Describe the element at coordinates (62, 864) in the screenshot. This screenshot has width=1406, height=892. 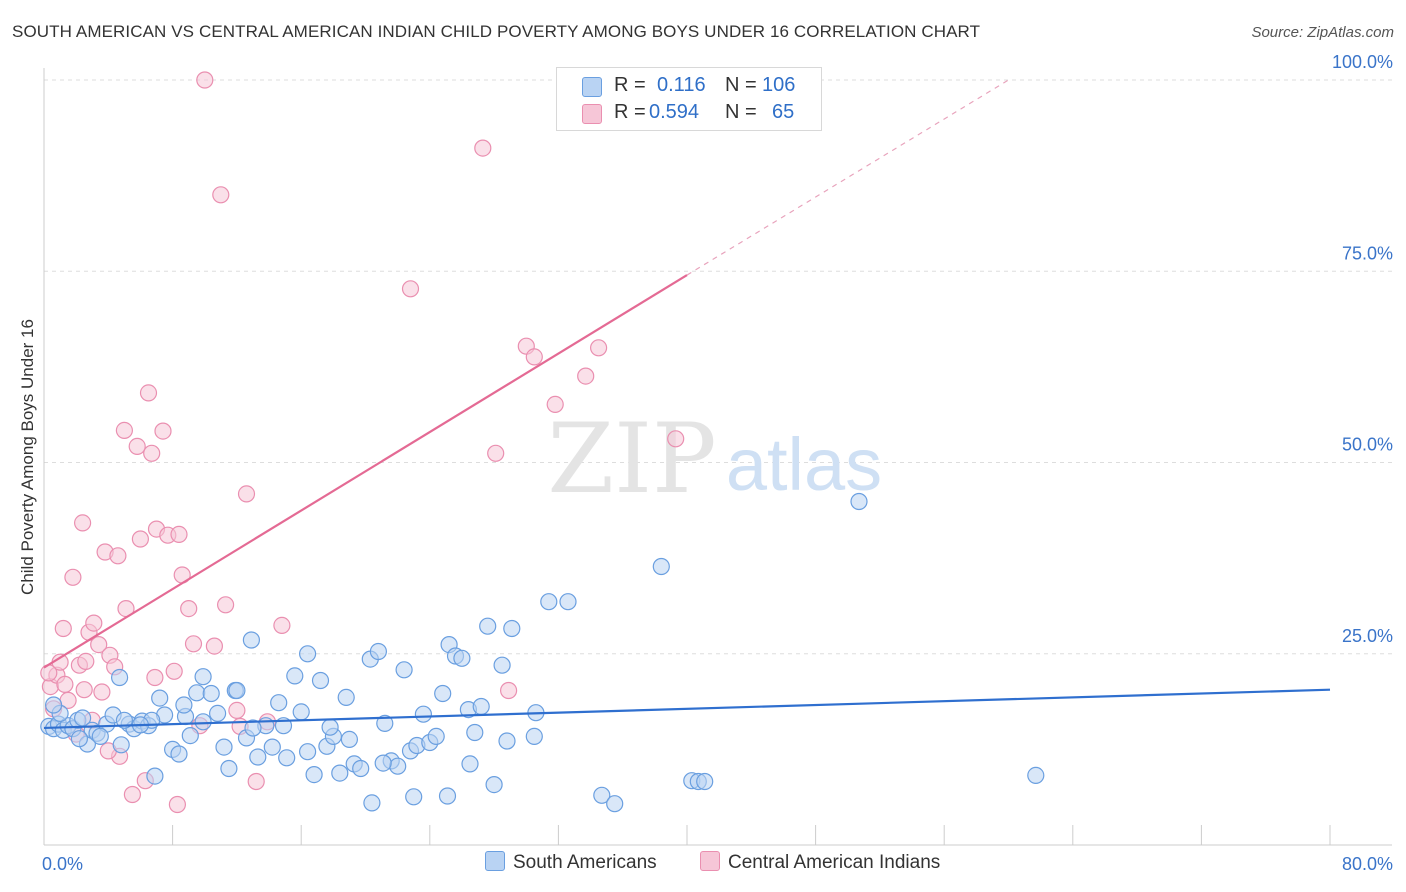
I see `x-tick-label-min: 0.0%` at that location.